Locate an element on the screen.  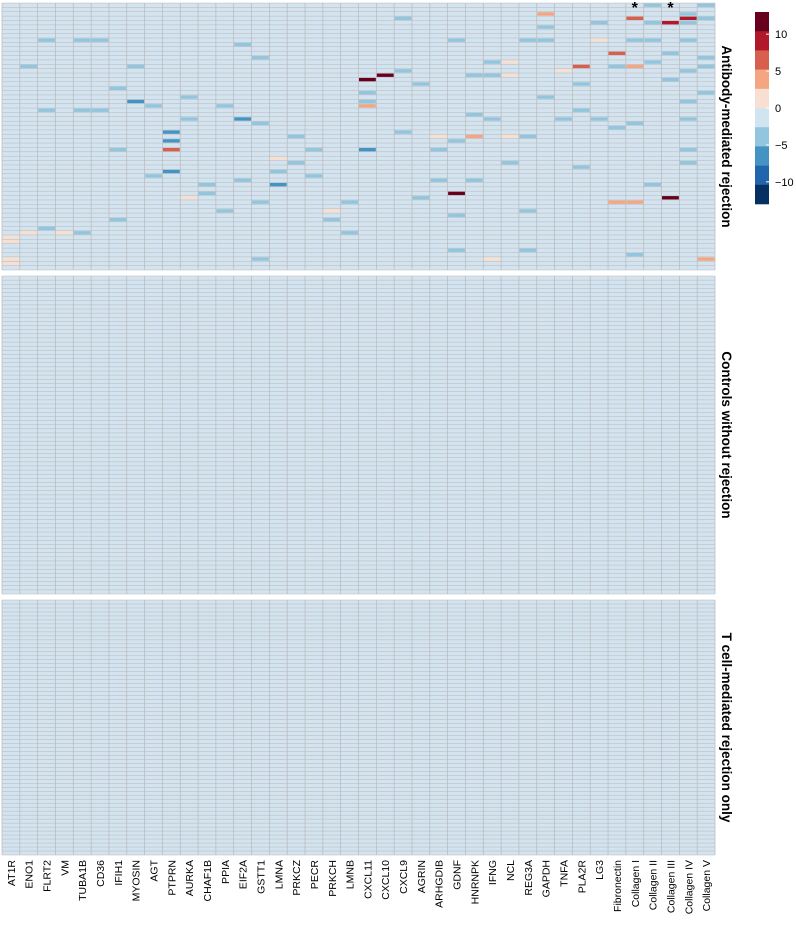
column-label: PLA2R is located at coordinates (582, 877).